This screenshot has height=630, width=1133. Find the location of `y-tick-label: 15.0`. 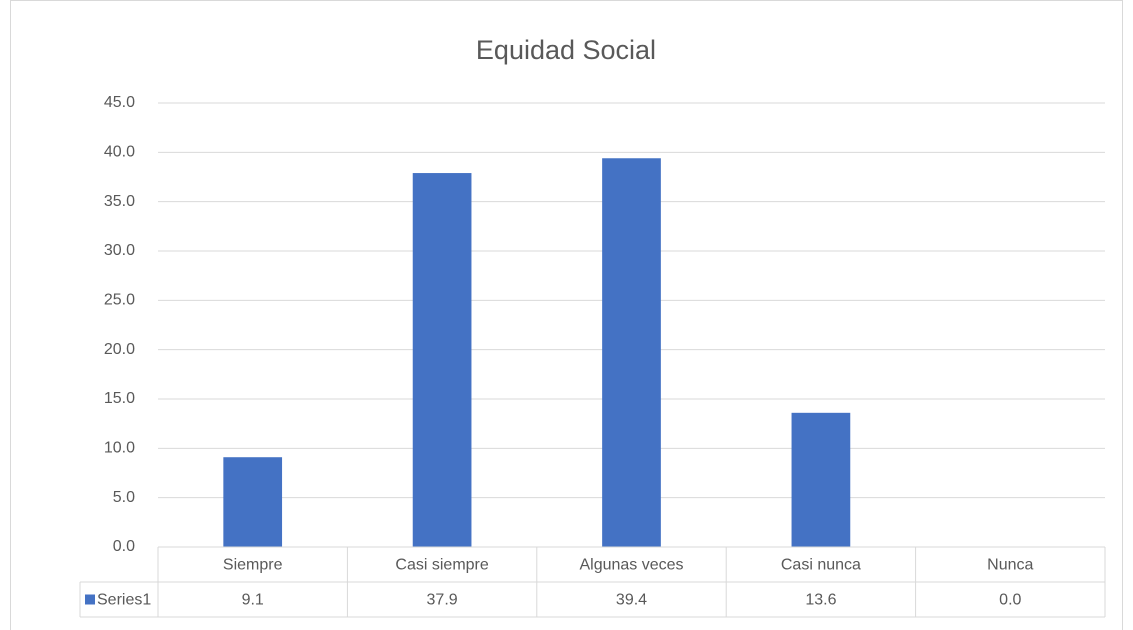

y-tick-label: 15.0 is located at coordinates (119, 398).